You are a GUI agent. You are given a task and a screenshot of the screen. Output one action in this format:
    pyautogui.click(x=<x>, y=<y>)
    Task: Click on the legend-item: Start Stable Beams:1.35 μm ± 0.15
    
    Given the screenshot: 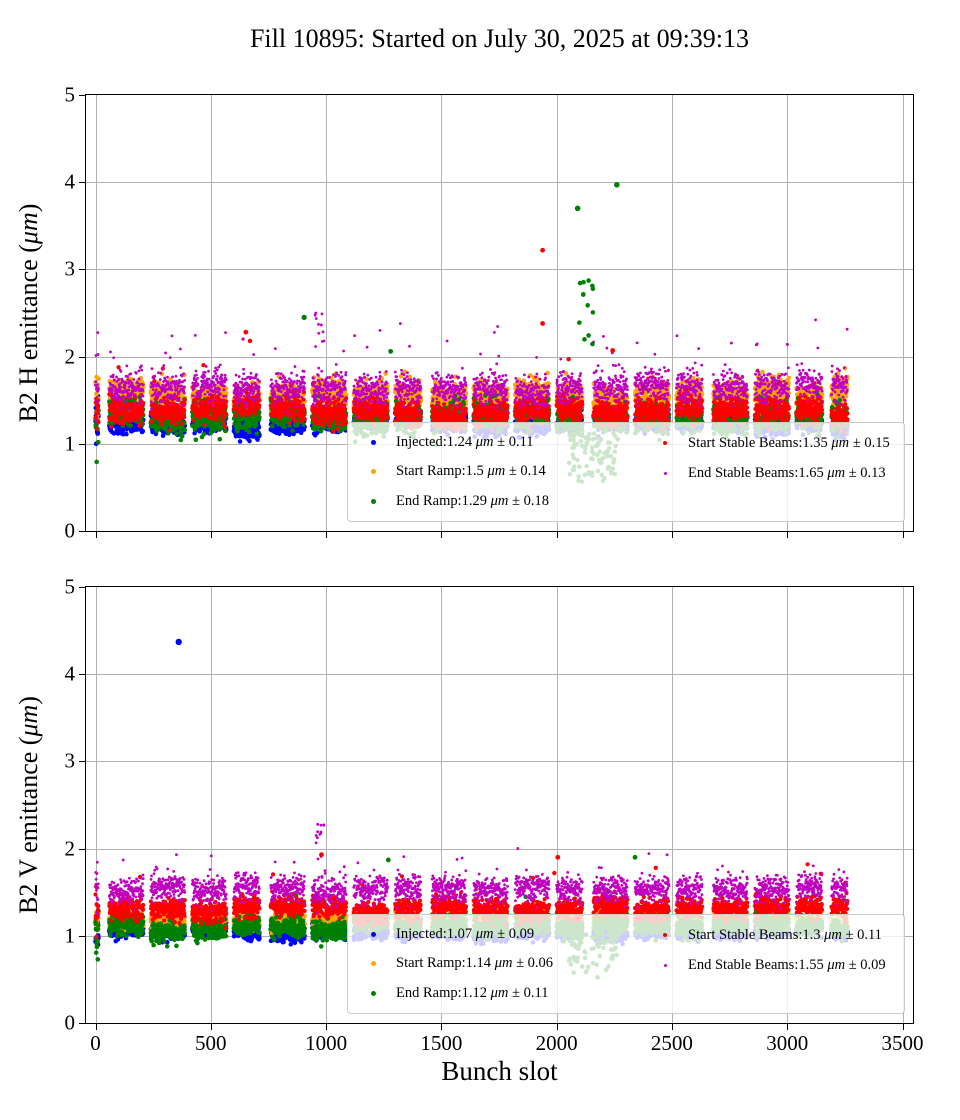 What is the action you would take?
    pyautogui.click(x=778, y=443)
    